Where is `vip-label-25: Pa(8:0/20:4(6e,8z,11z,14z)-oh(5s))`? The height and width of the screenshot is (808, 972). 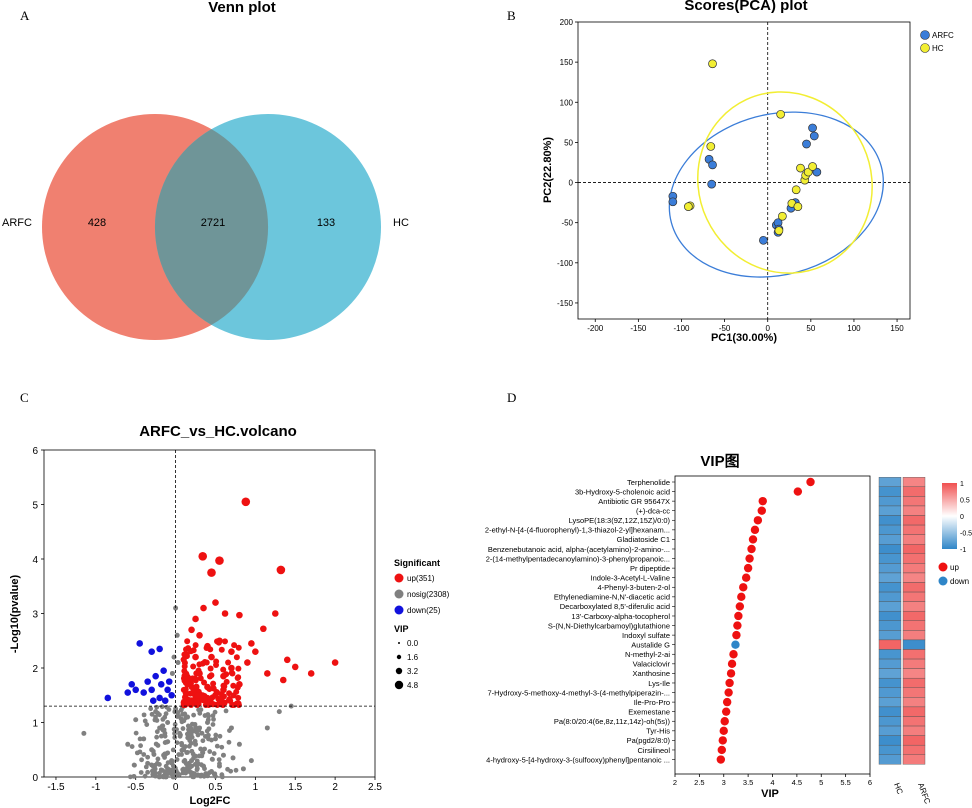 vip-label-25: Pa(8:0/20:4(6e,8z,11z,14z)-oh(5s)) is located at coordinates (612, 721).